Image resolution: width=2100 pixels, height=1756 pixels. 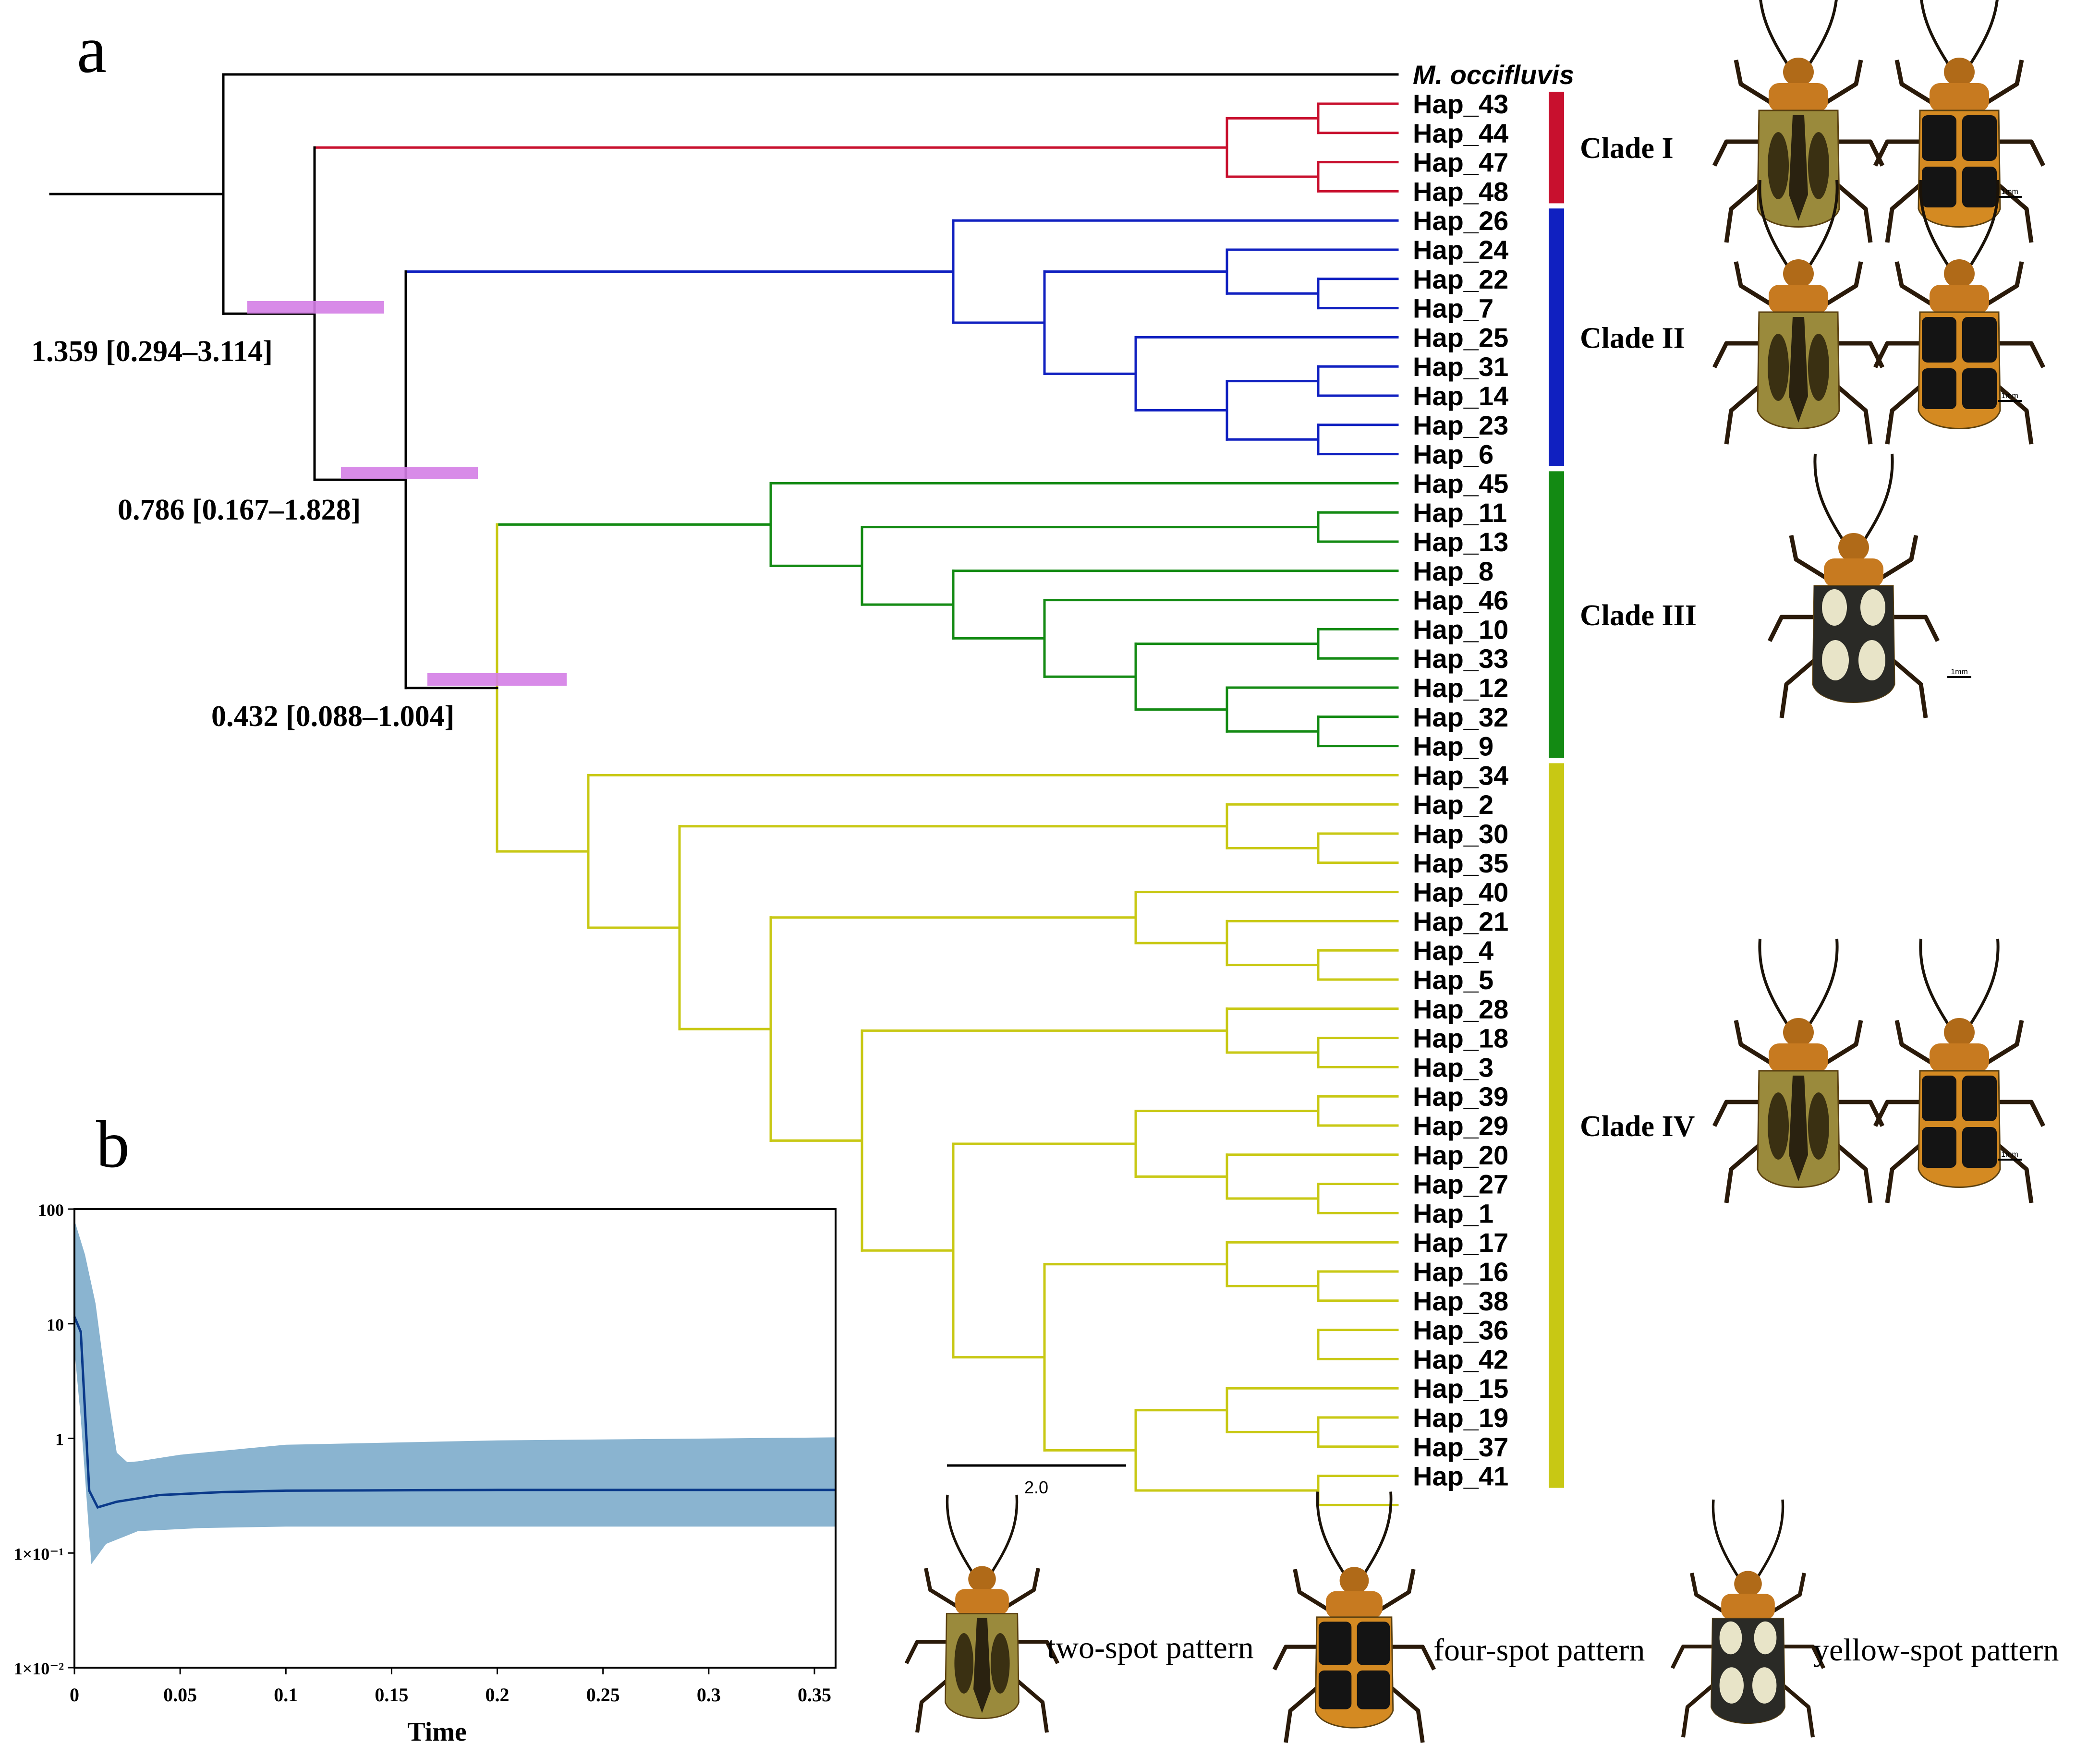 What do you see at coordinates (982, 1613) in the screenshot?
I see `legend-beetle-two-spot` at bounding box center [982, 1613].